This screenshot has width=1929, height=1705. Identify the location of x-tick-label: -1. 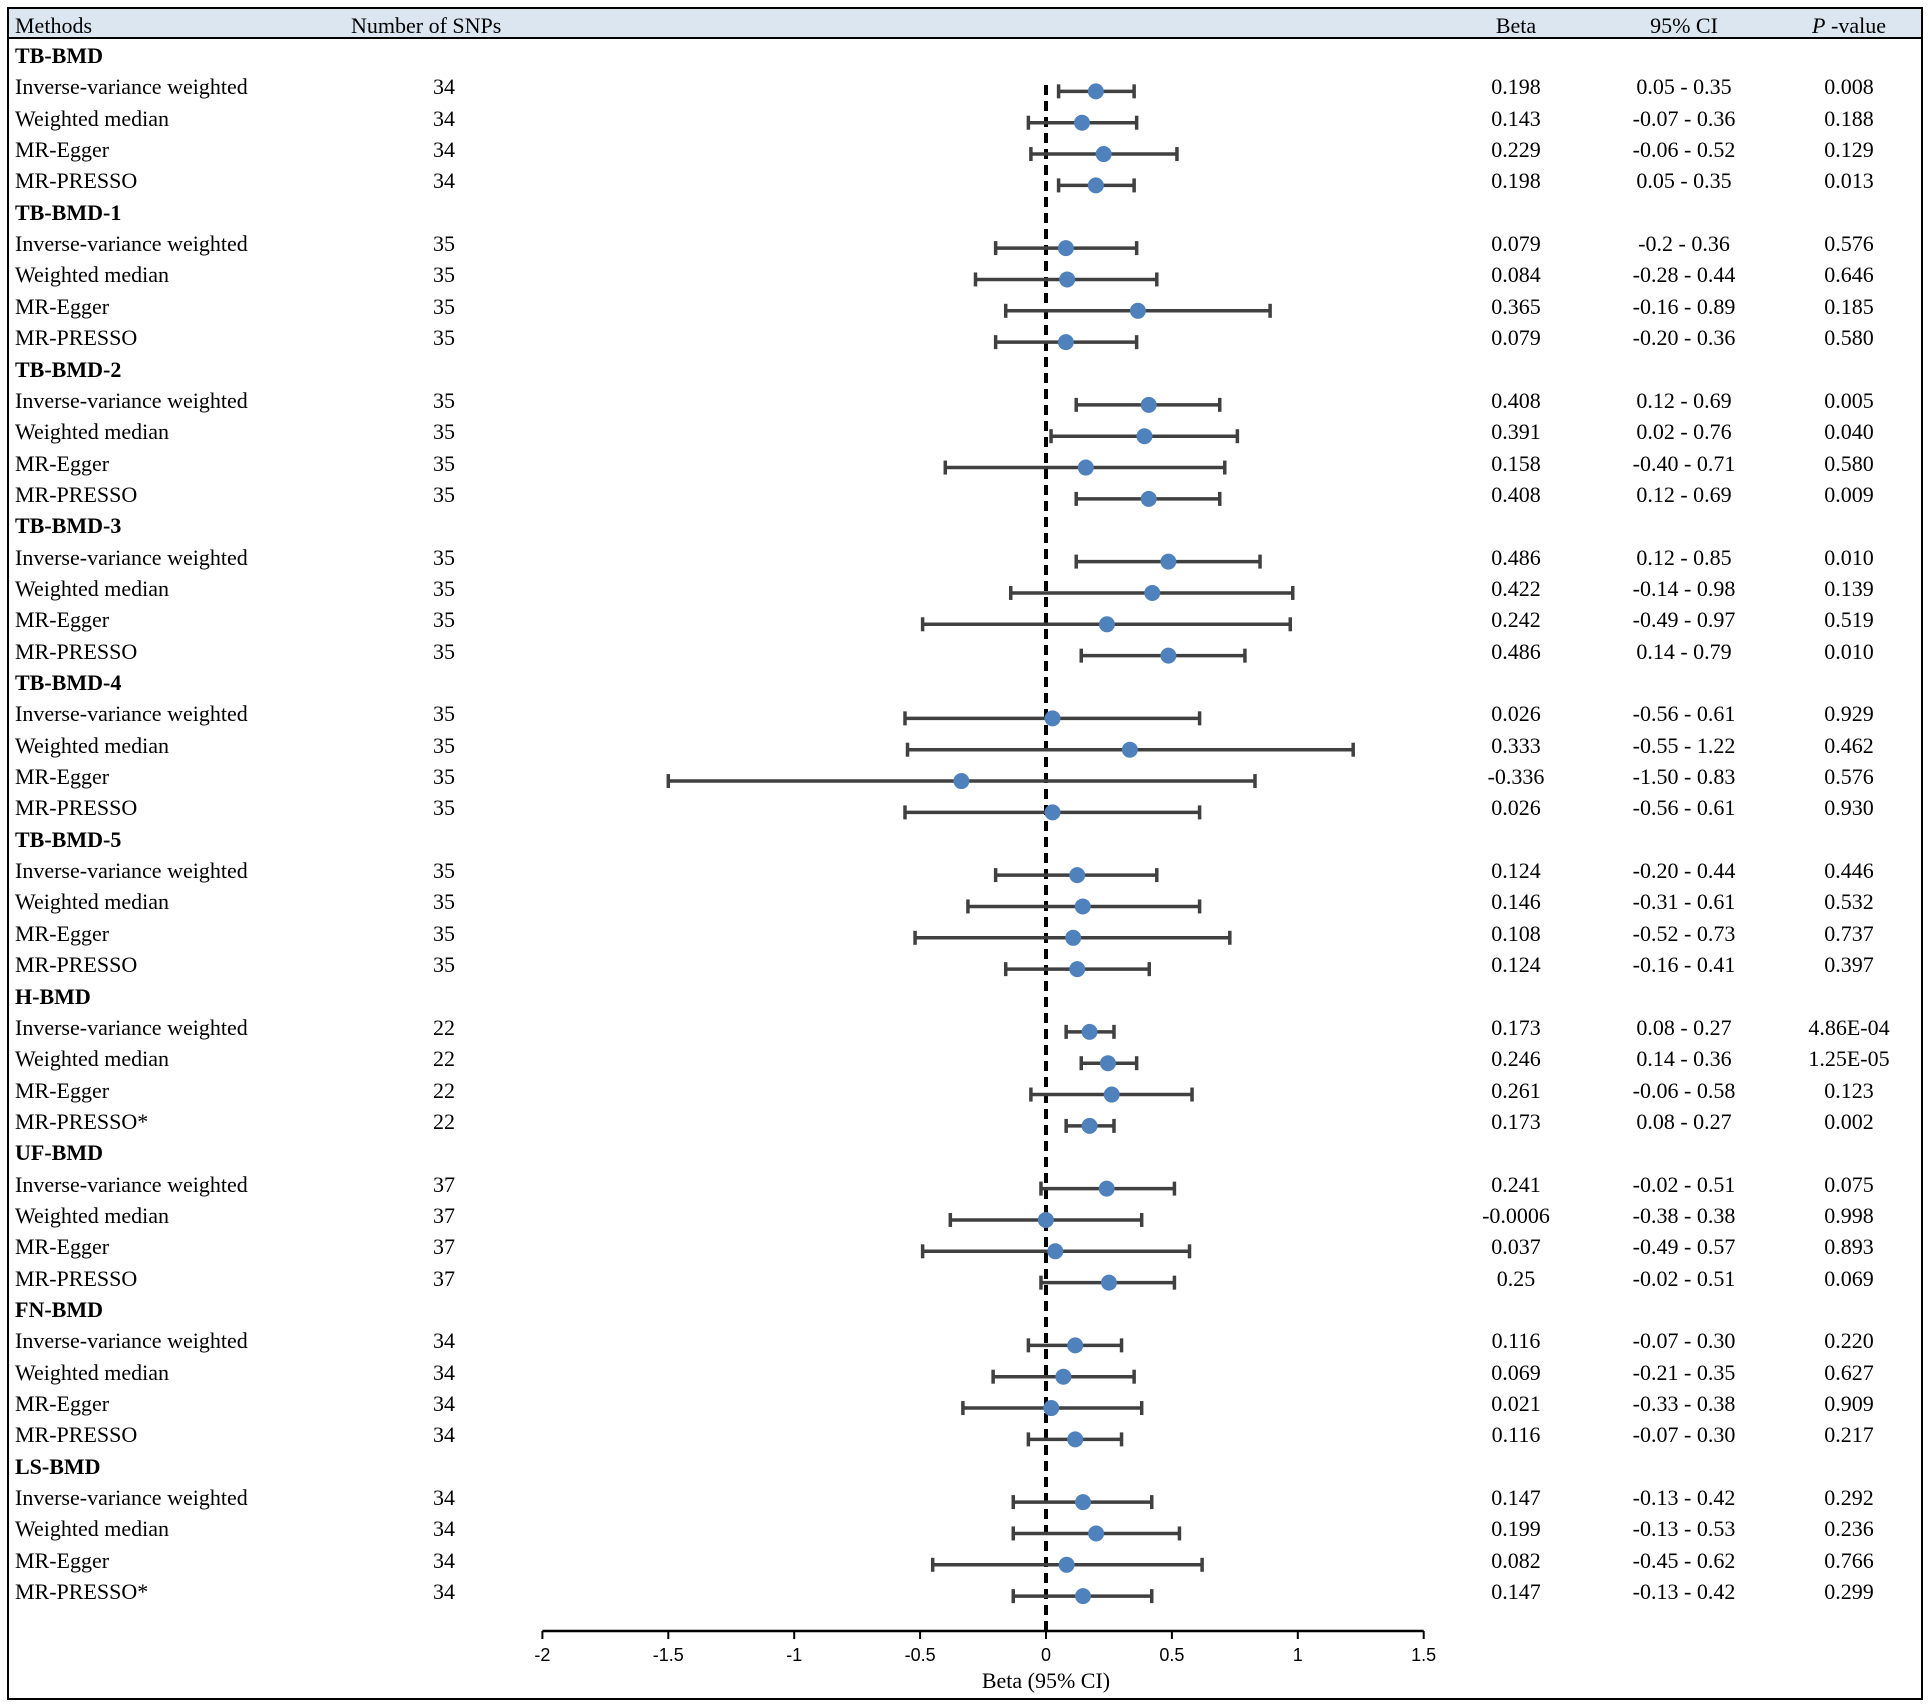
(794, 1655).